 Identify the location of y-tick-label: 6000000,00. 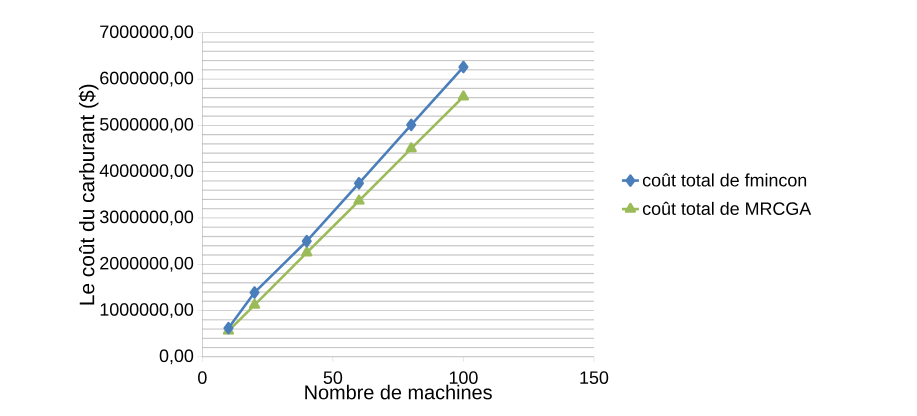
(147, 78).